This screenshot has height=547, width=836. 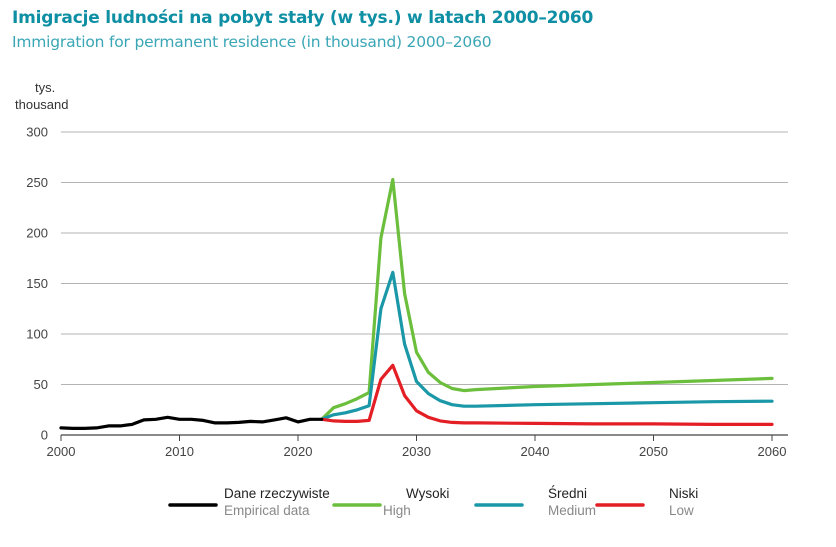 What do you see at coordinates (267, 510) in the screenshot?
I see `legend-sub-0: Empirical data` at bounding box center [267, 510].